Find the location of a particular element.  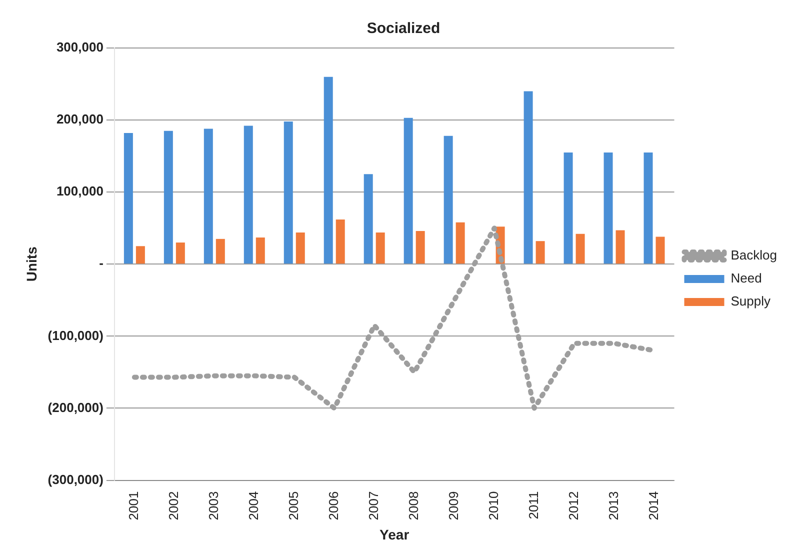

x-tick-label: 2013 is located at coordinates (613, 505).